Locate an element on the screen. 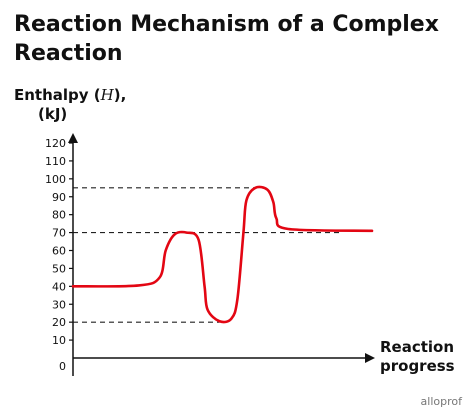 This screenshot has height=414, width=474. x-axis-label-line-1: Reaction is located at coordinates (417, 347).